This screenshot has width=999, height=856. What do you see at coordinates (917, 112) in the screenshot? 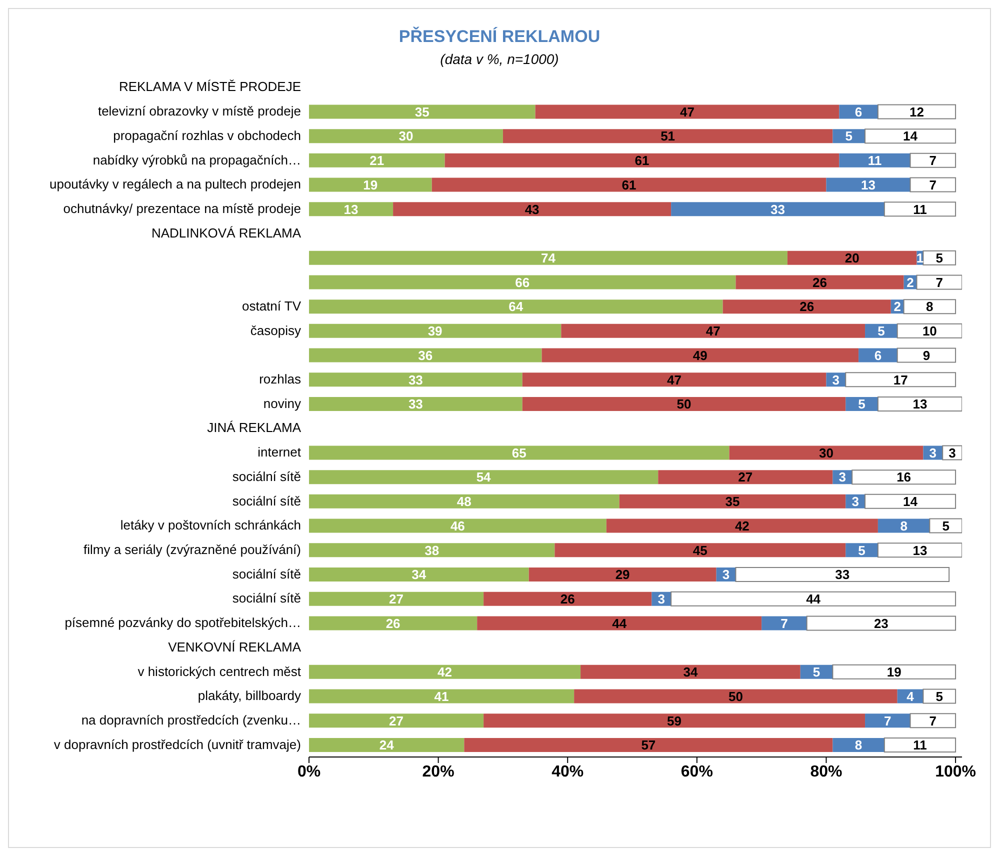
I see `data-label: 12` at bounding box center [917, 112].